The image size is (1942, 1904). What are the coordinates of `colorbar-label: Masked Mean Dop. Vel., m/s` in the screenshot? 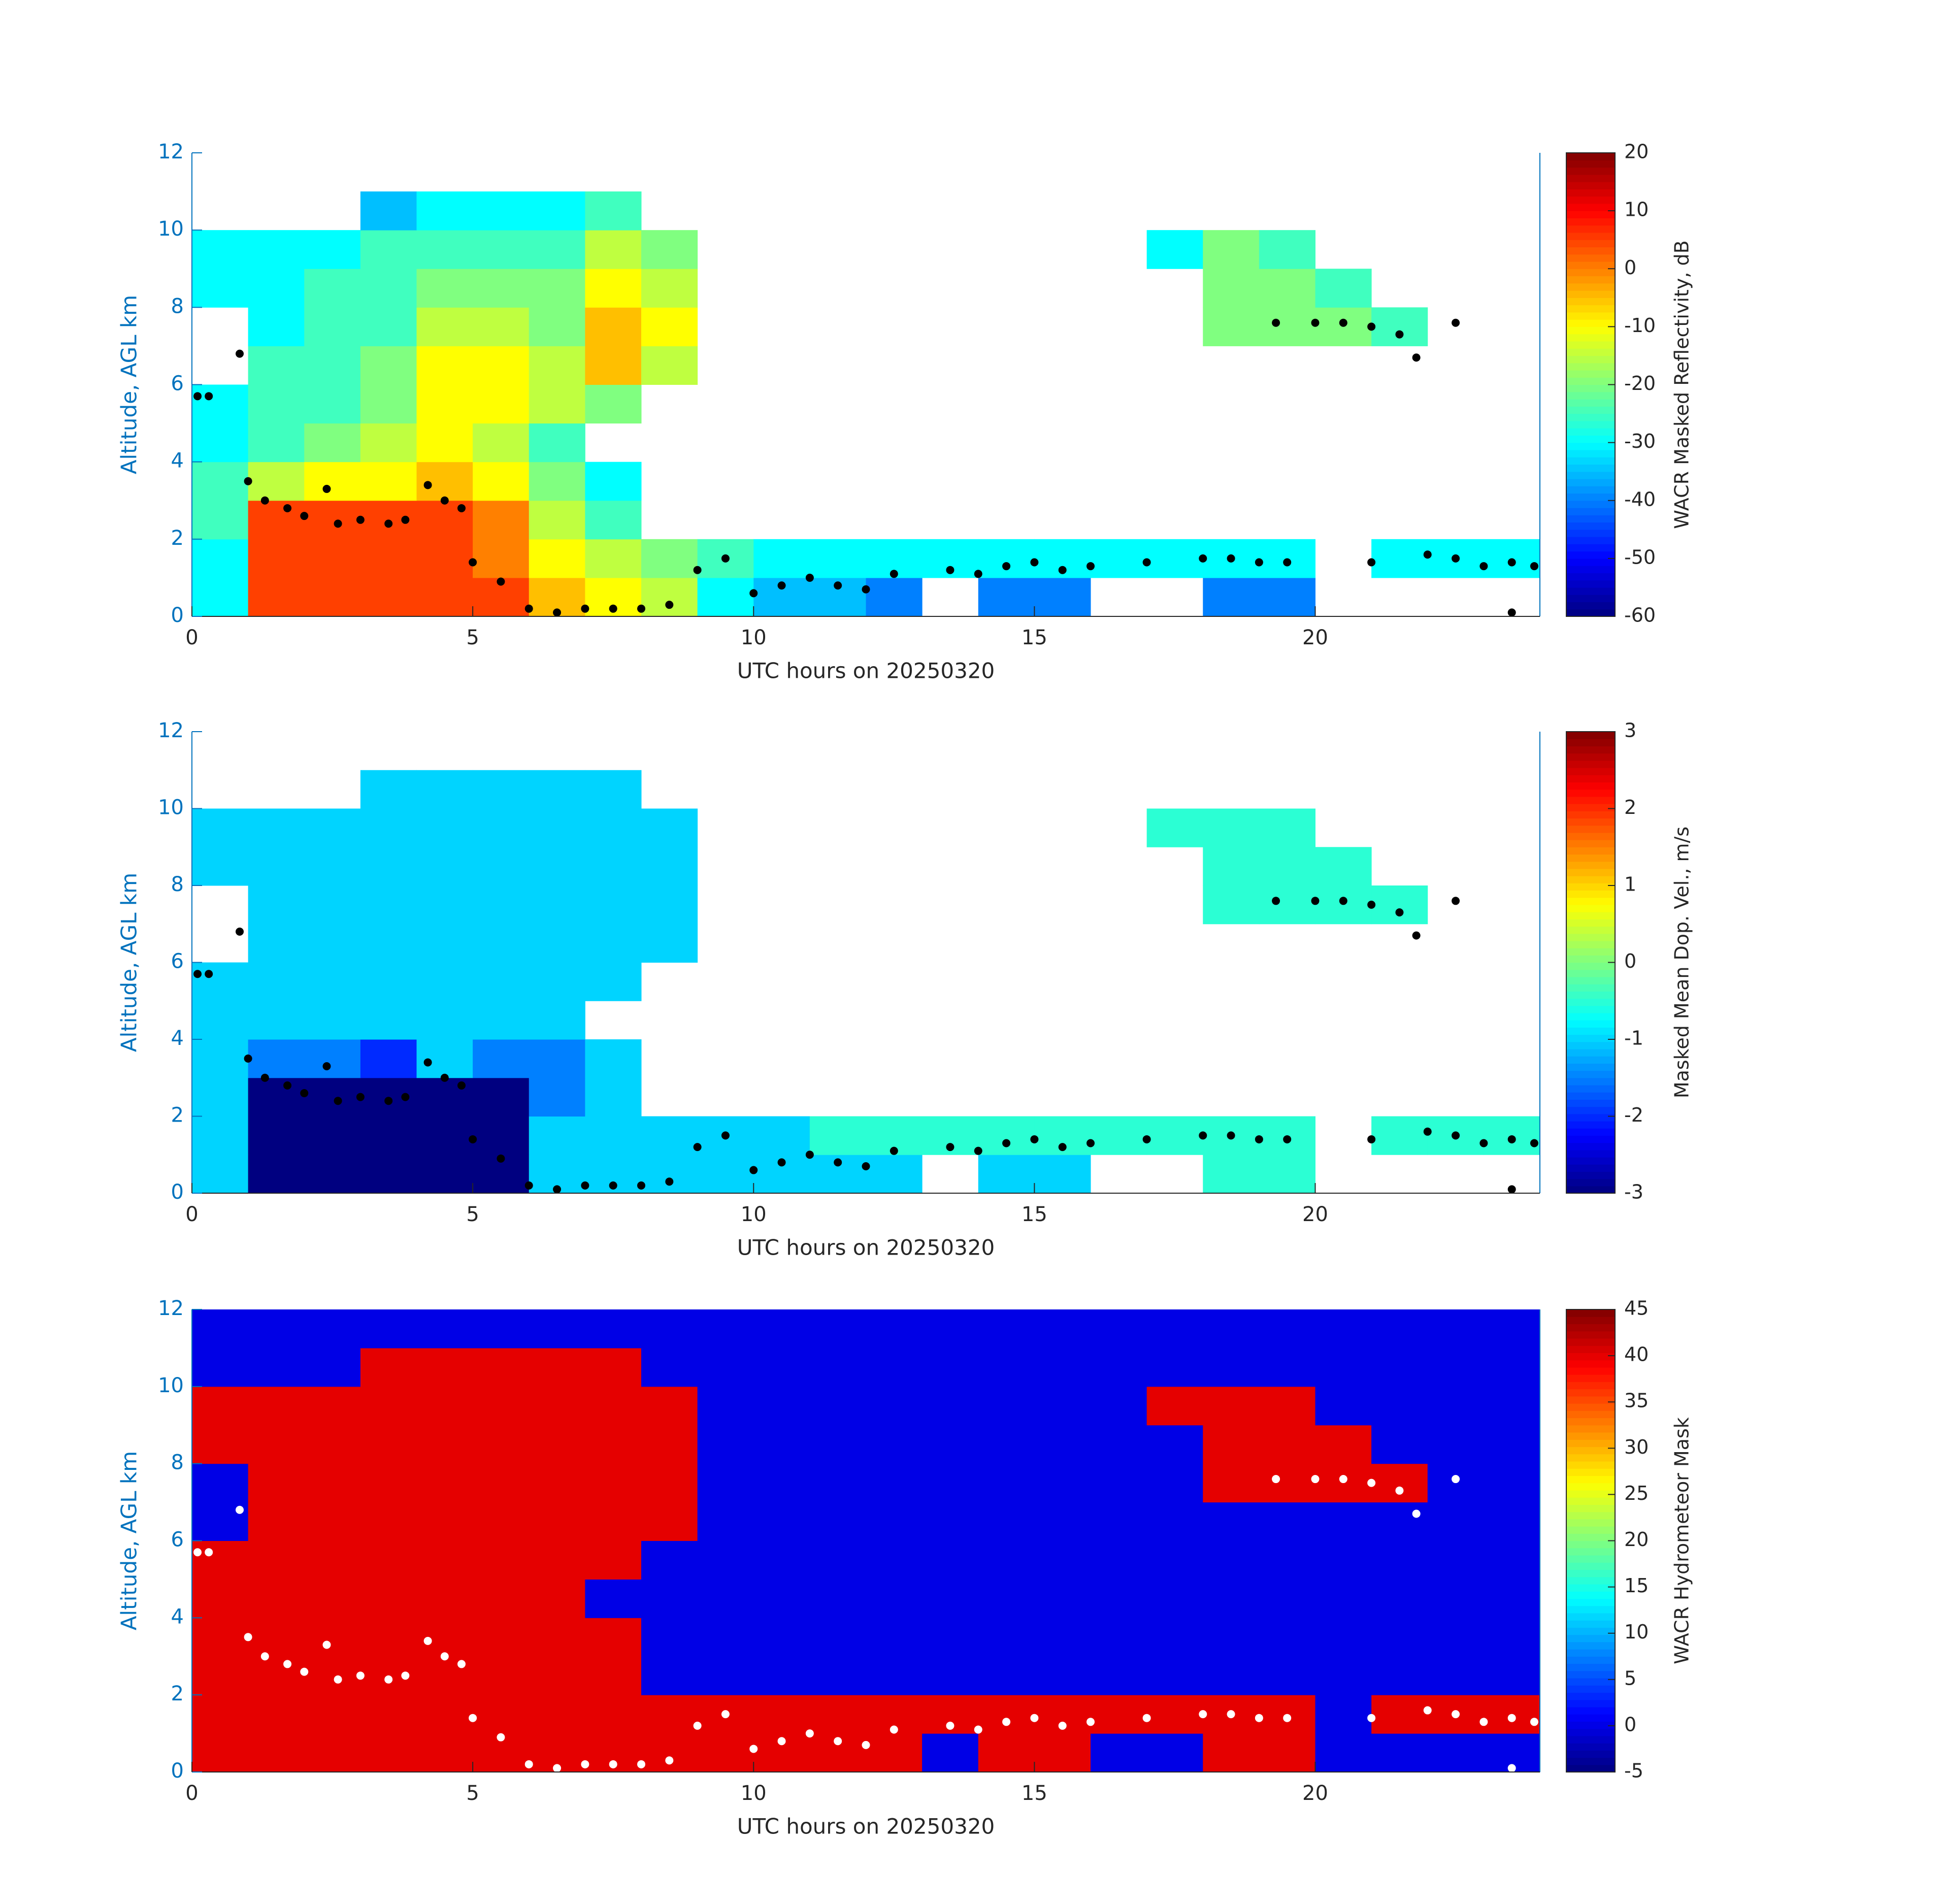 It's located at (1682, 963).